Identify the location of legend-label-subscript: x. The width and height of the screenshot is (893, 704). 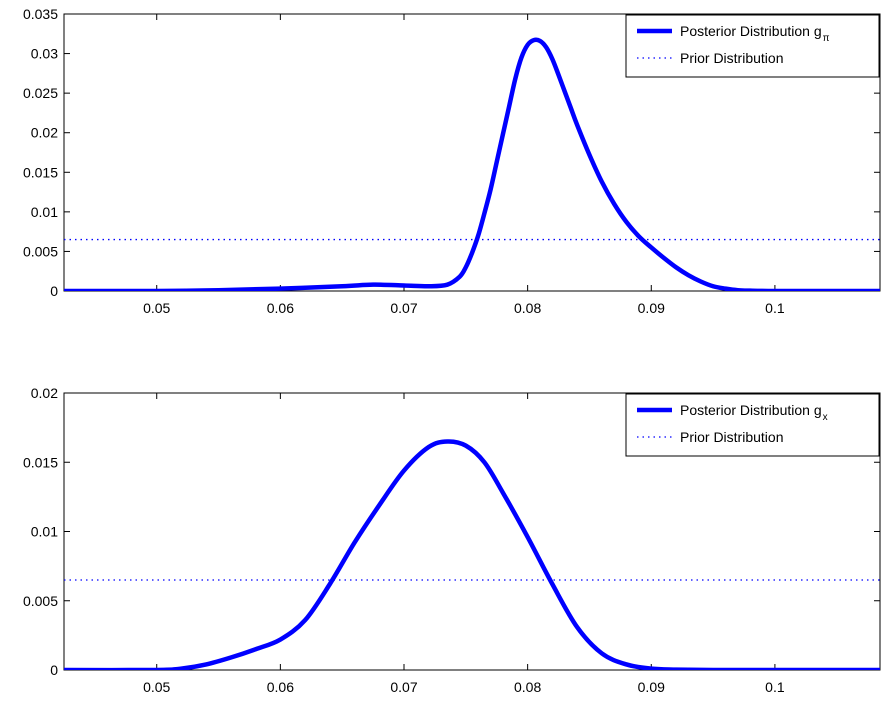
(825, 417).